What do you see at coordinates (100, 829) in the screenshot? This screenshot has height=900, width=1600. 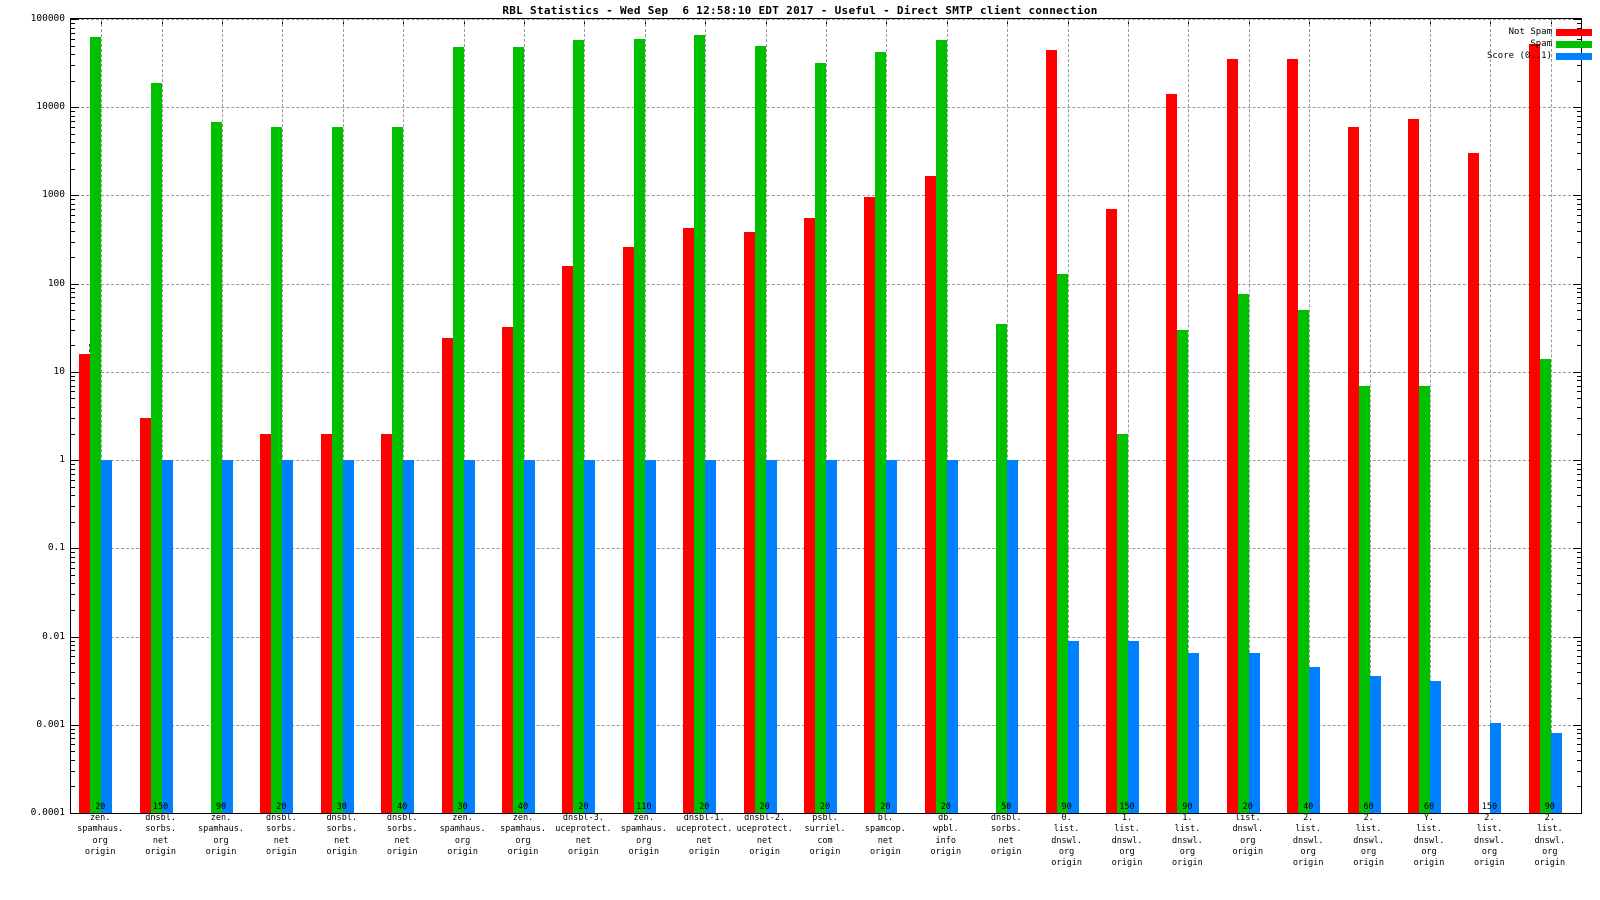 I see `x-tick-label: 20 zen. spamhaus. org origin` at bounding box center [100, 829].